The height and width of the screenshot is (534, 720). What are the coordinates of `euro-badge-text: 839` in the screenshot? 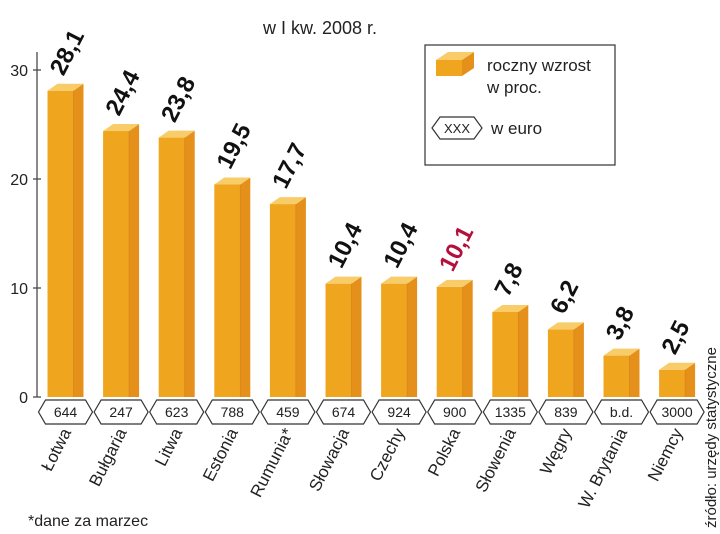 It's located at (566, 412).